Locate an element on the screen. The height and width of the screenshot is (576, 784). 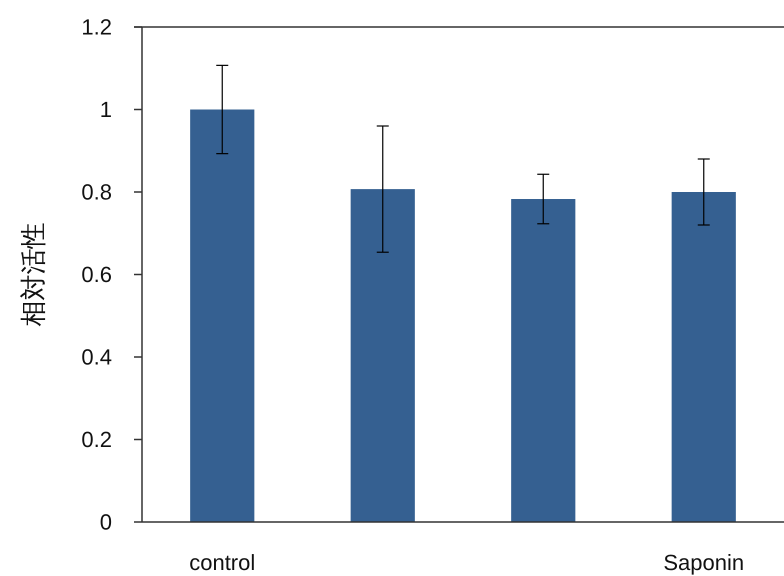
y-tick-label: 1 is located at coordinates (106, 109).